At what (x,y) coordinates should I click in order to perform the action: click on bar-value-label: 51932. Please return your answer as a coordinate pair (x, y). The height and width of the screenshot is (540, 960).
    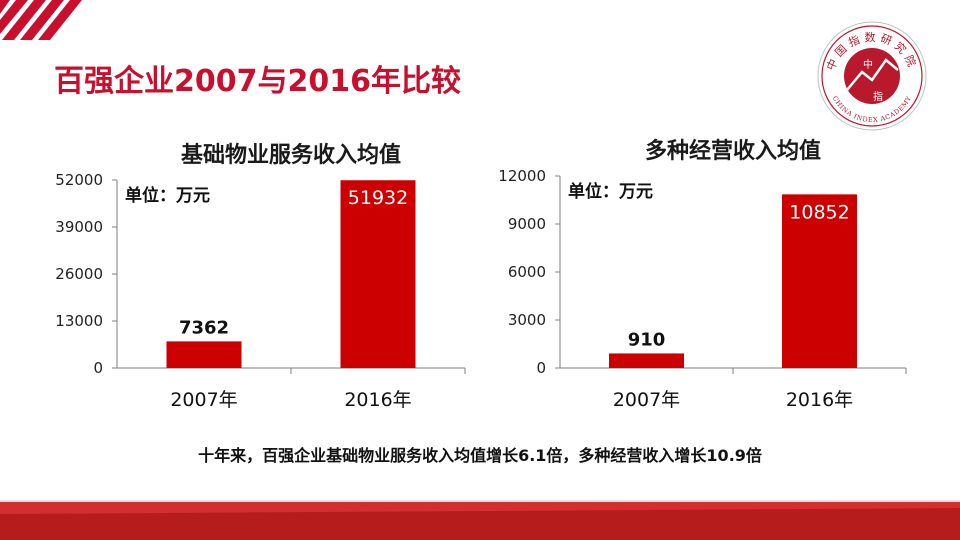
    Looking at the image, I should click on (378, 198).